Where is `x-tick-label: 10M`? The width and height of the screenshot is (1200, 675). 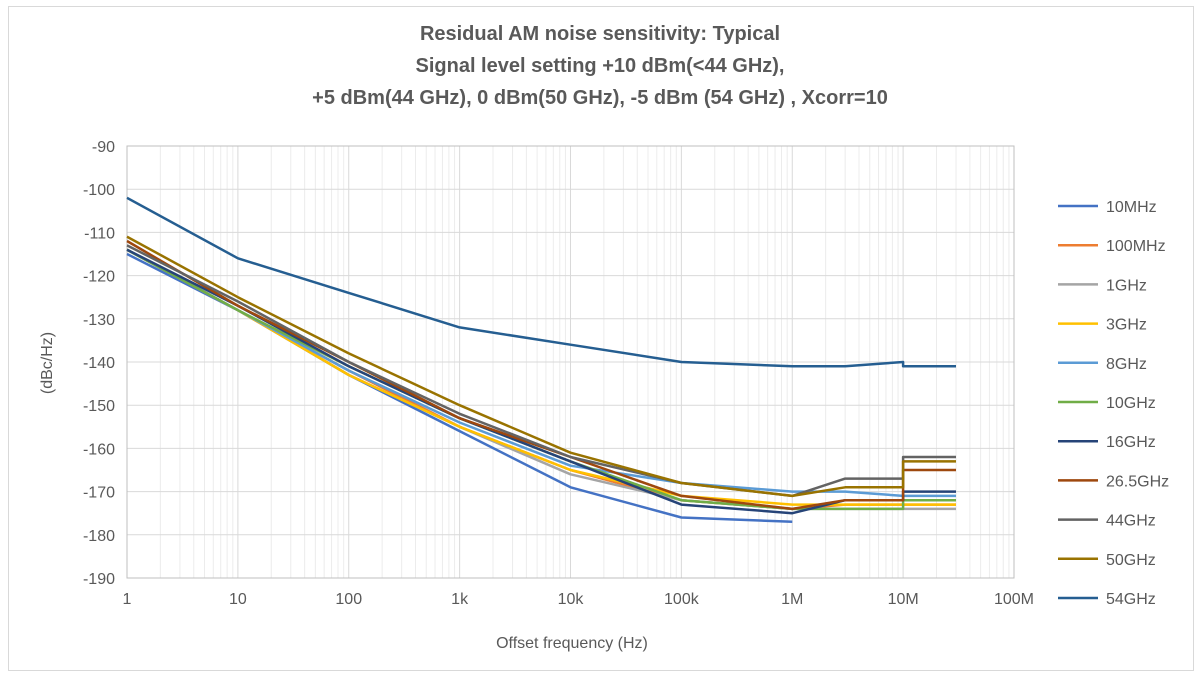
x-tick-label: 10M is located at coordinates (903, 599).